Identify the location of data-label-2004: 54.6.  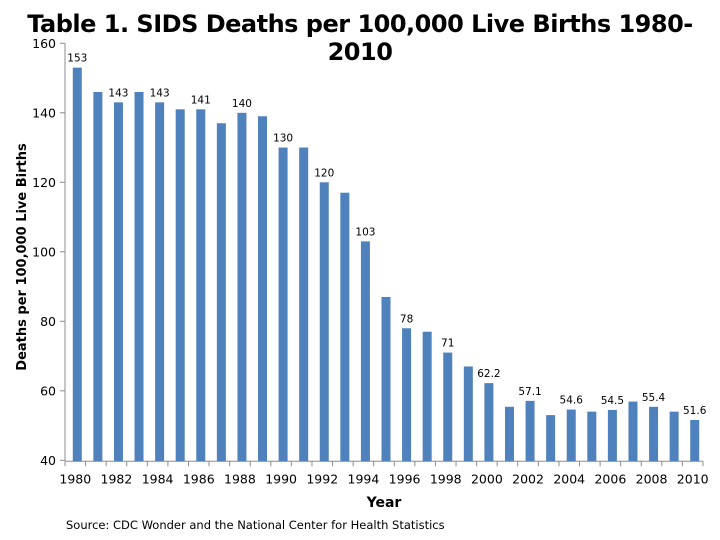
(572, 401).